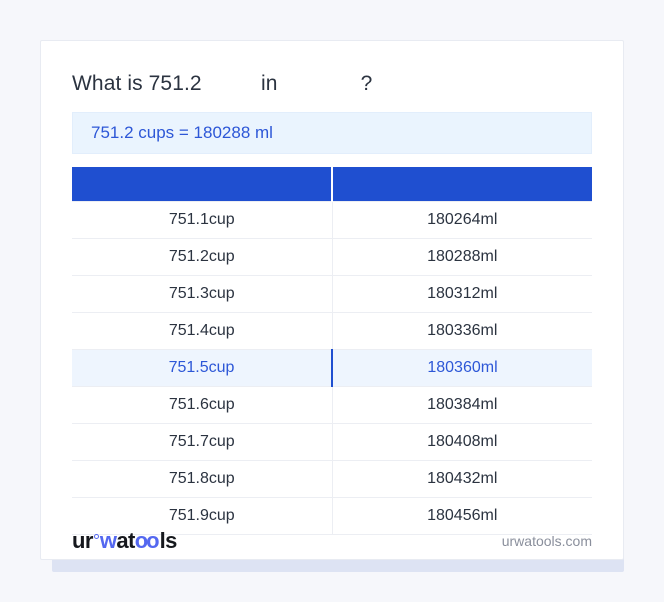  Describe the element at coordinates (202, 368) in the screenshot. I see `cell-from-value: 751.5cup` at that location.